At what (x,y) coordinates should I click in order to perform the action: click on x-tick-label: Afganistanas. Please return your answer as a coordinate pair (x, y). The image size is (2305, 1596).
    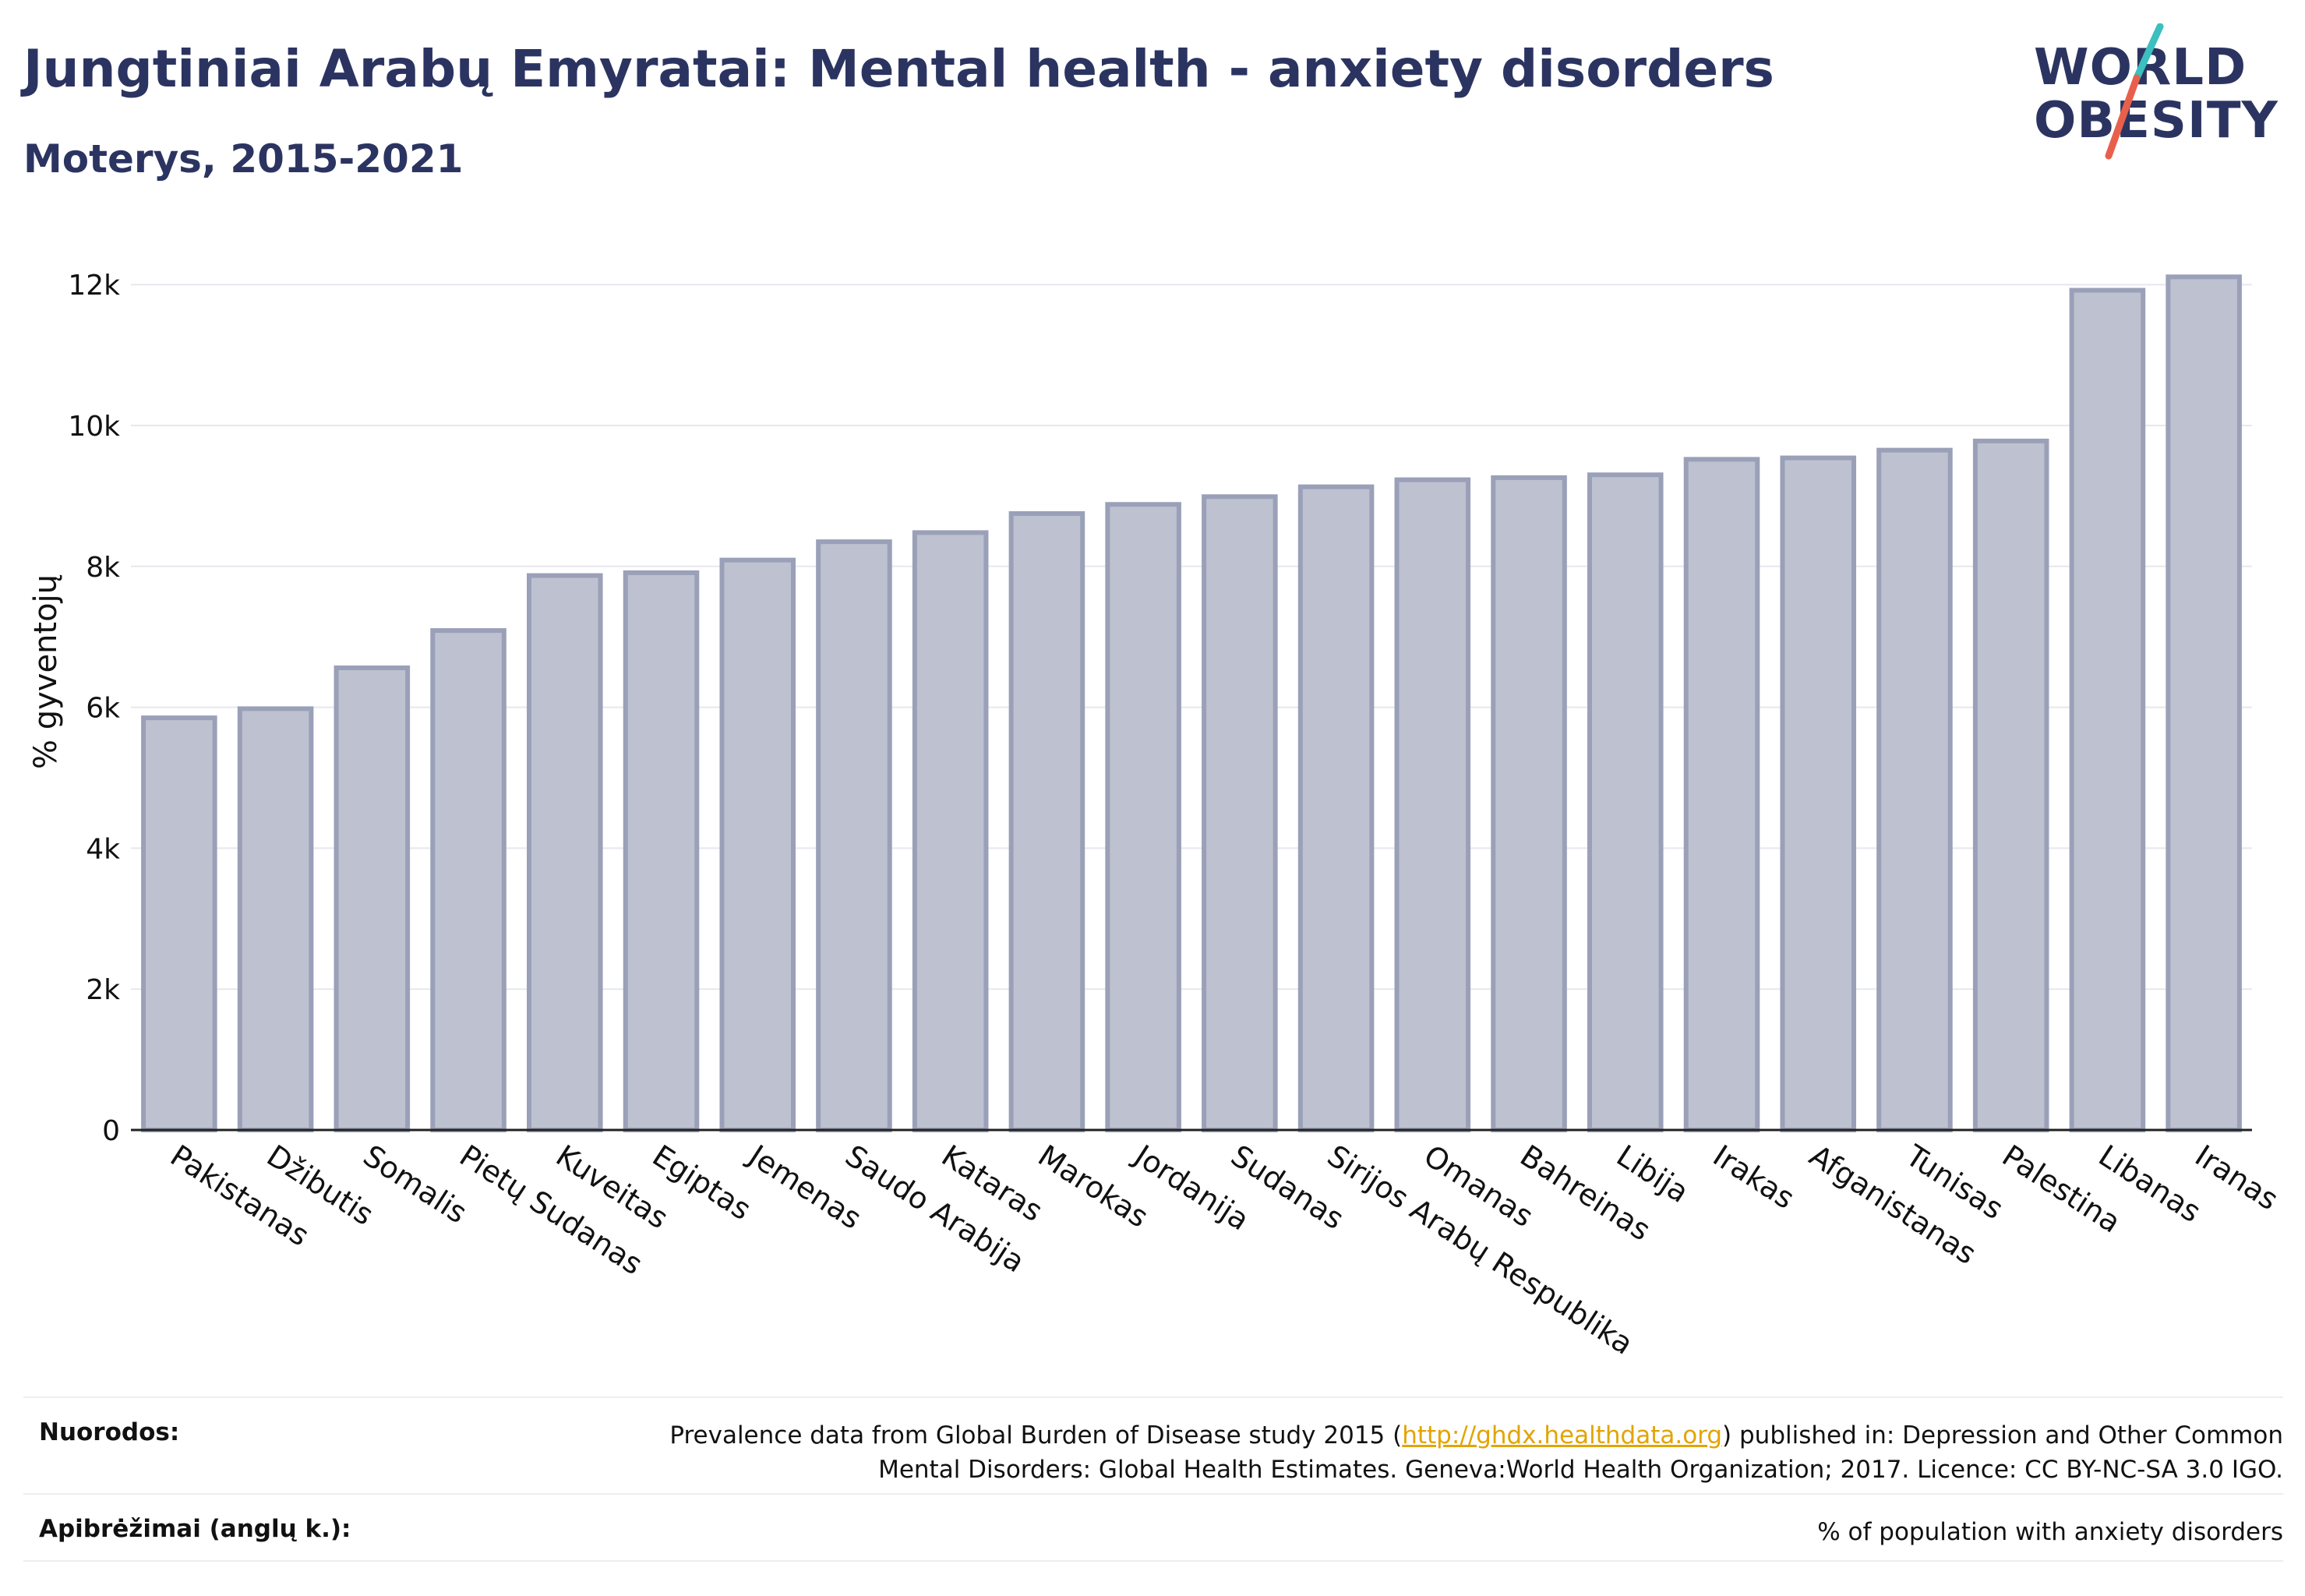
    Looking at the image, I should click on (1892, 1205).